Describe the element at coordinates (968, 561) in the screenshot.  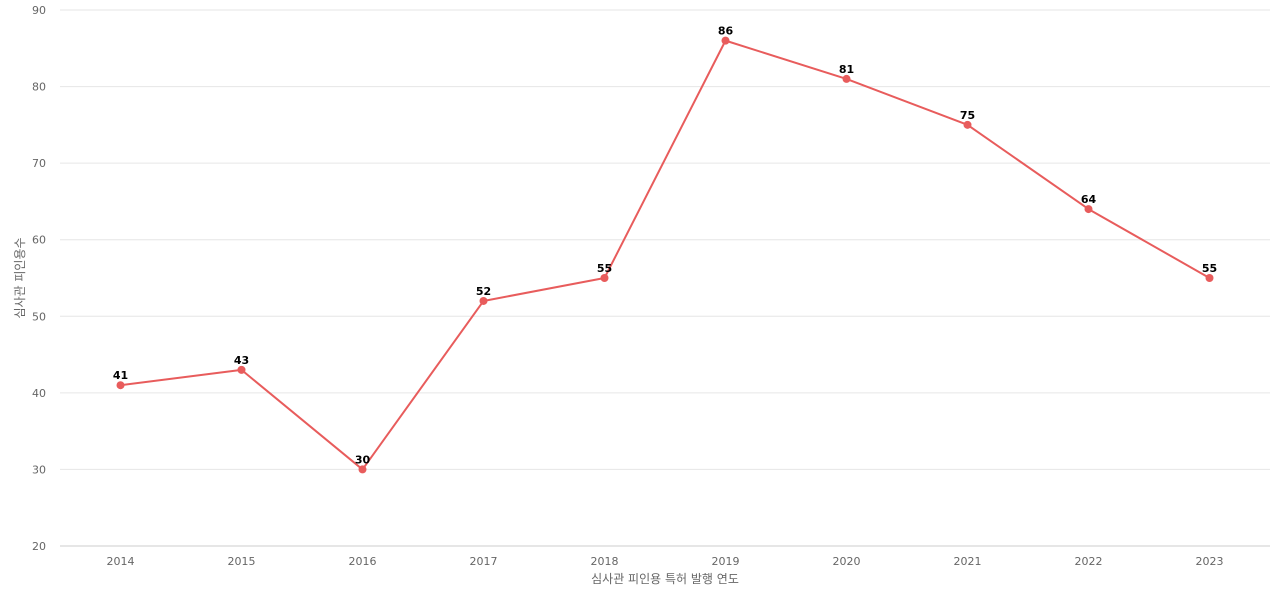
I see `x-tick-label: 2021` at that location.